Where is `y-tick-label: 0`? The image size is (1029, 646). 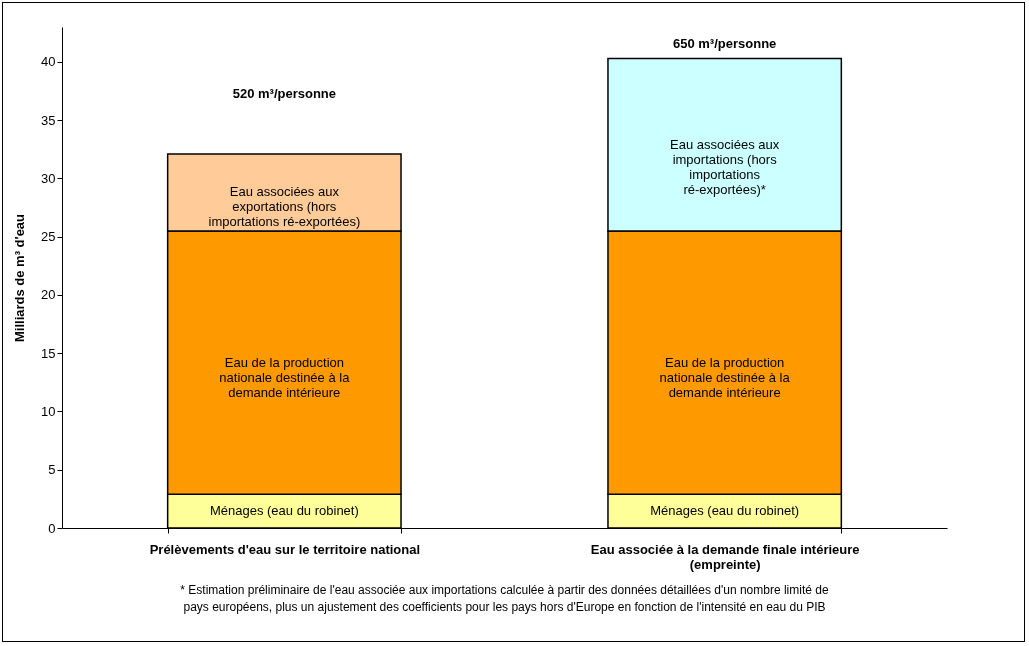 y-tick-label: 0 is located at coordinates (52, 528).